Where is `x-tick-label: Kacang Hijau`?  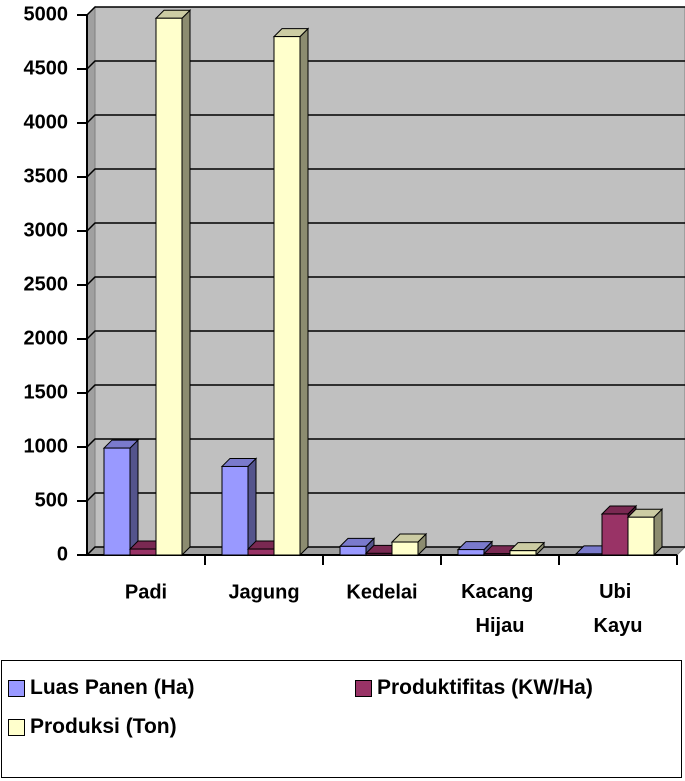 x-tick-label: Kacang Hijau is located at coordinates (500, 609).